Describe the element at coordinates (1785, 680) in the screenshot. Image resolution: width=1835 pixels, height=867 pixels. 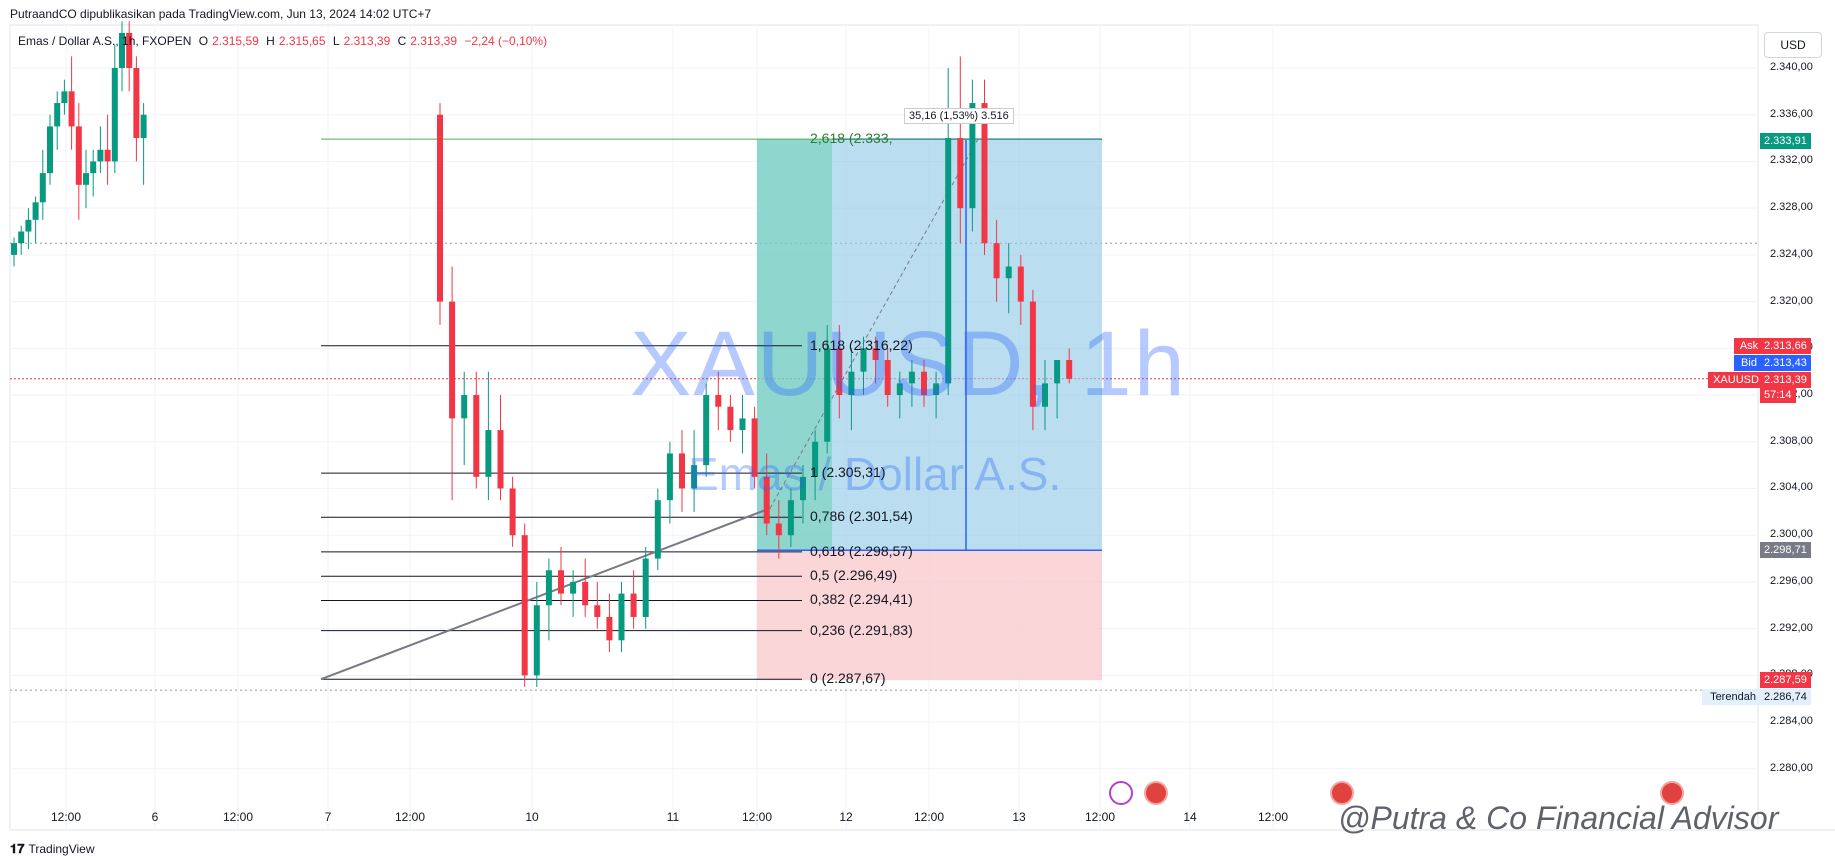
I see `stop-price-tag: 2.287,59` at that location.